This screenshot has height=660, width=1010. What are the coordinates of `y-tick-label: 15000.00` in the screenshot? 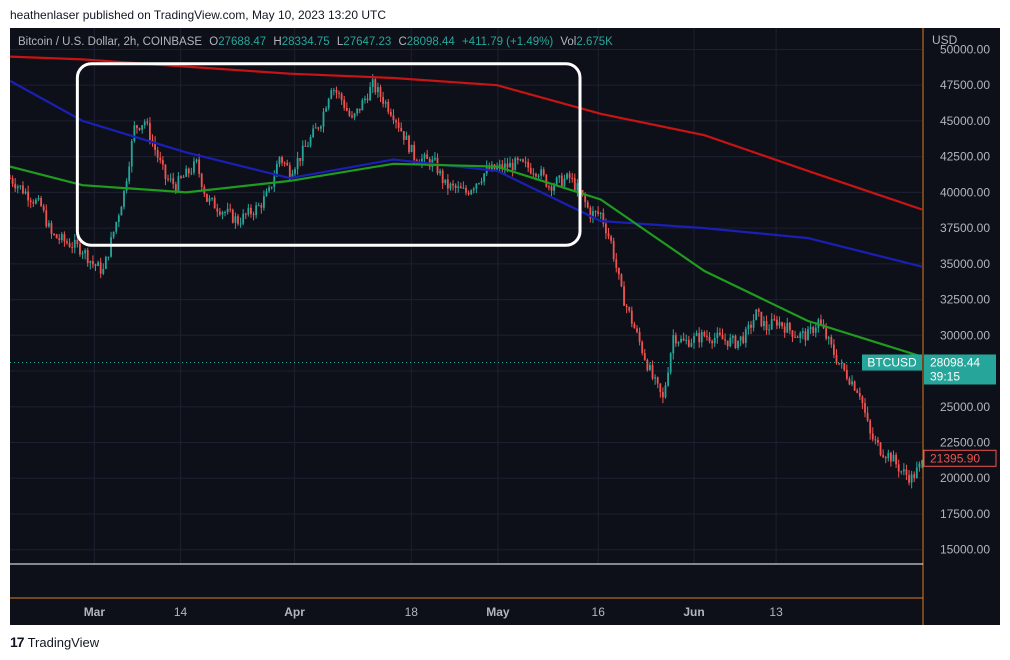 It's located at (965, 550).